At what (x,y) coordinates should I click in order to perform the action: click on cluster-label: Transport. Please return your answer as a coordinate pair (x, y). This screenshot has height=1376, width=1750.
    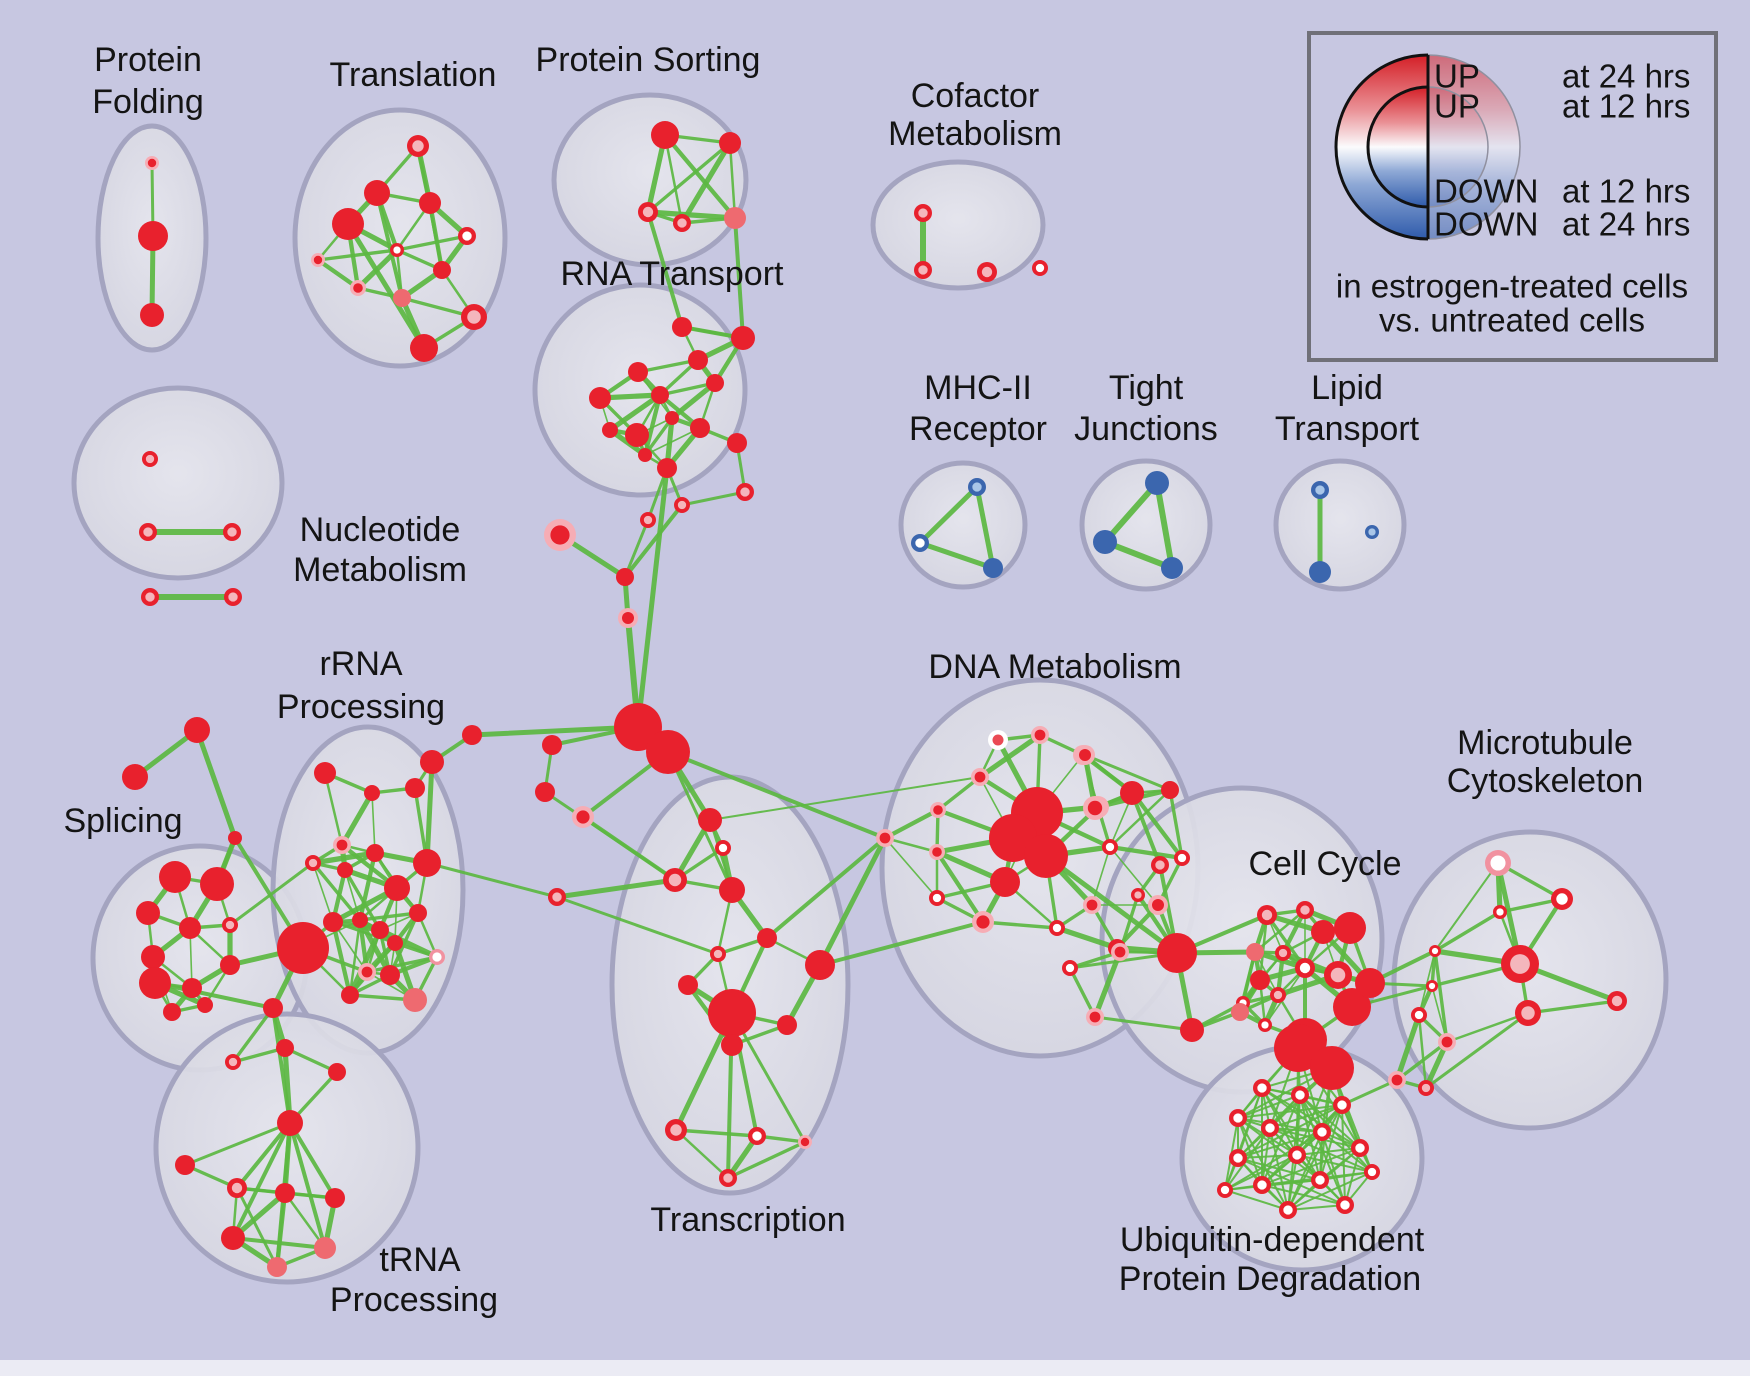
    Looking at the image, I should click on (1347, 429).